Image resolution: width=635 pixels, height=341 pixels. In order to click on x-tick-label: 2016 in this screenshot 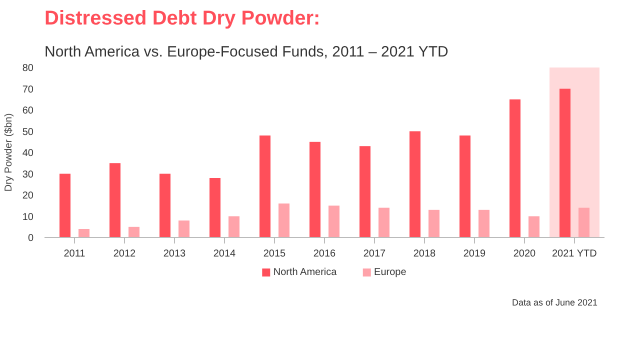, I will do `click(324, 254)`.